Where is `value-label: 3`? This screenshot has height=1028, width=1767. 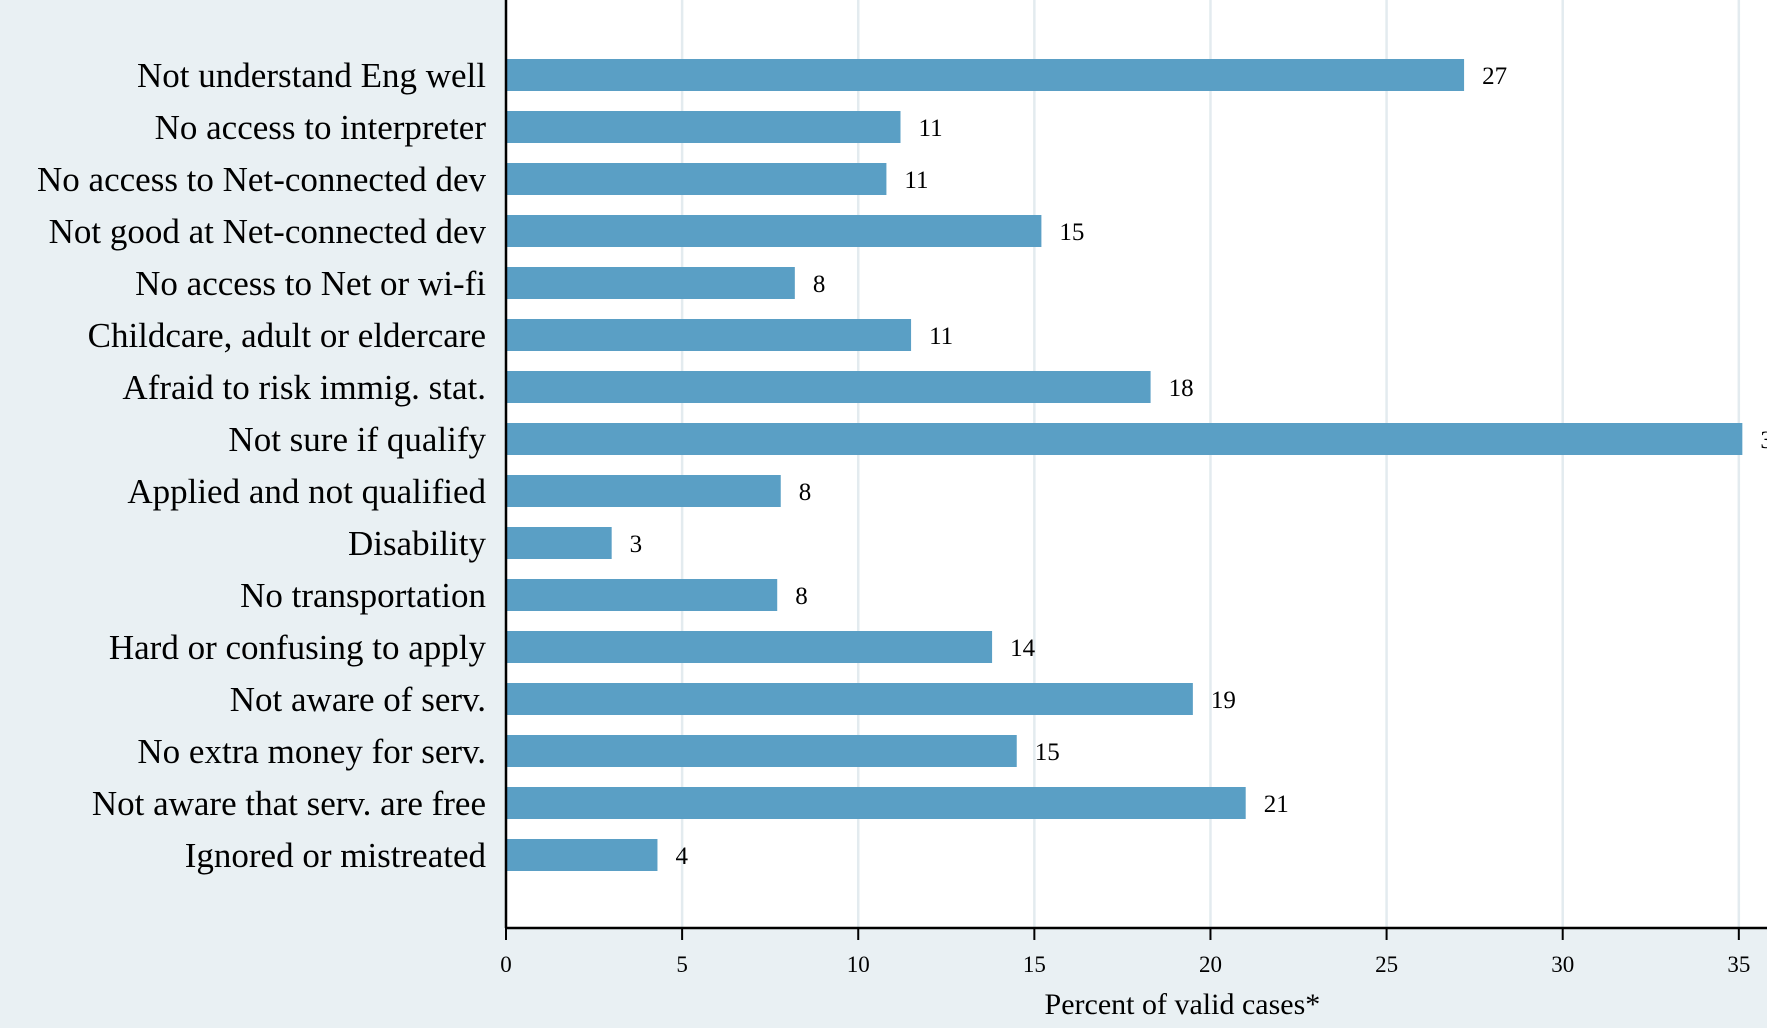
value-label: 3 is located at coordinates (636, 544).